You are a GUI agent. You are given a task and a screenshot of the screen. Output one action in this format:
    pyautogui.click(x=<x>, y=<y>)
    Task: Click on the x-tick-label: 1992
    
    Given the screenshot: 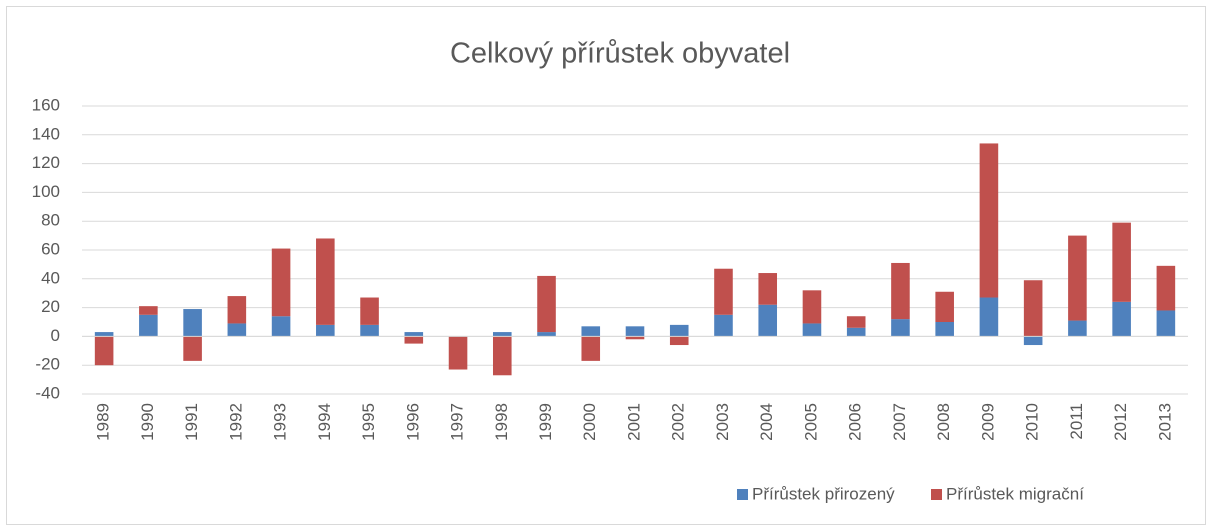 What is the action you would take?
    pyautogui.click(x=235, y=422)
    